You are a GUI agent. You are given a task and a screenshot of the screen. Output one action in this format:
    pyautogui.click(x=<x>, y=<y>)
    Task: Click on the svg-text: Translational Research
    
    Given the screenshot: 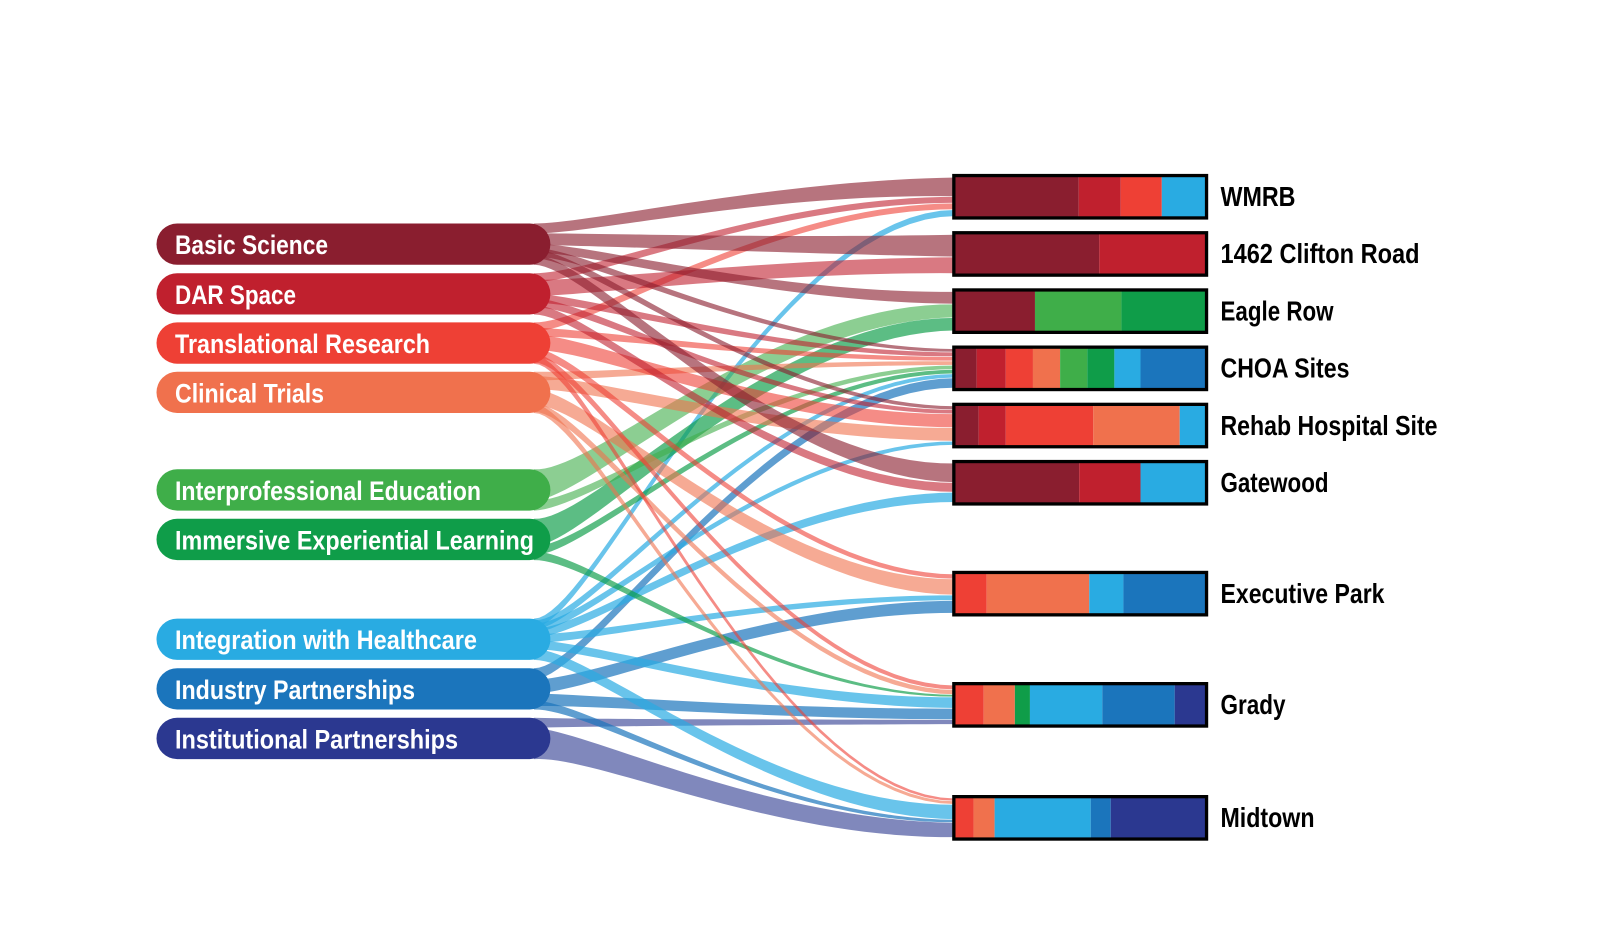 What is the action you would take?
    pyautogui.click(x=302, y=344)
    